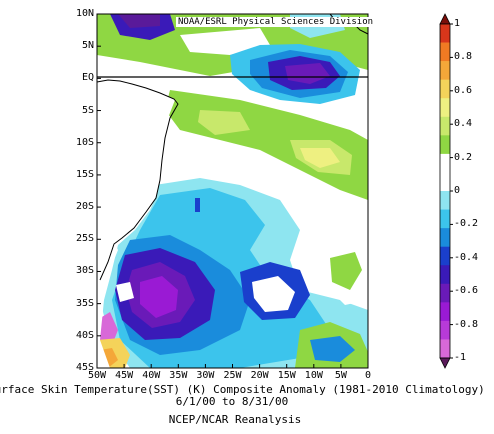  What do you see at coordinates (84, 367) in the screenshot?
I see `lat-label: 45S` at bounding box center [84, 367].